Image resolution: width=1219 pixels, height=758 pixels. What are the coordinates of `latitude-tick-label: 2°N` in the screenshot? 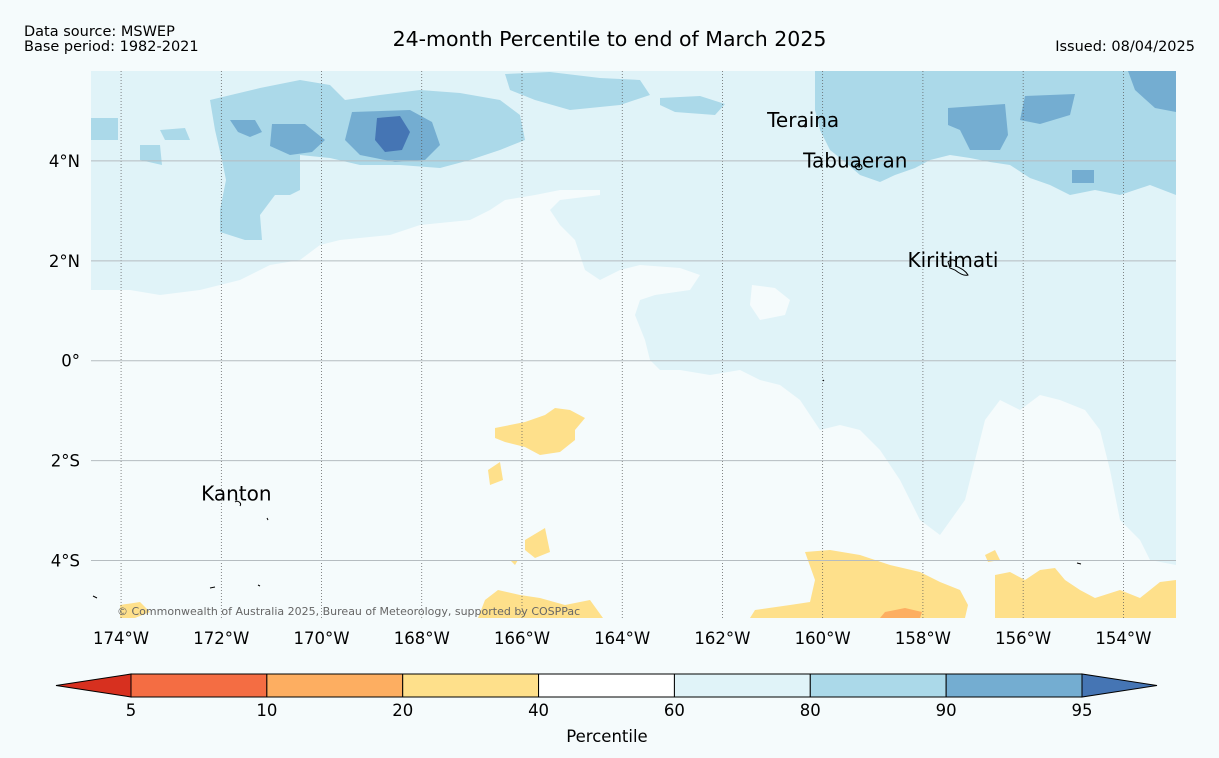 It's located at (64, 261).